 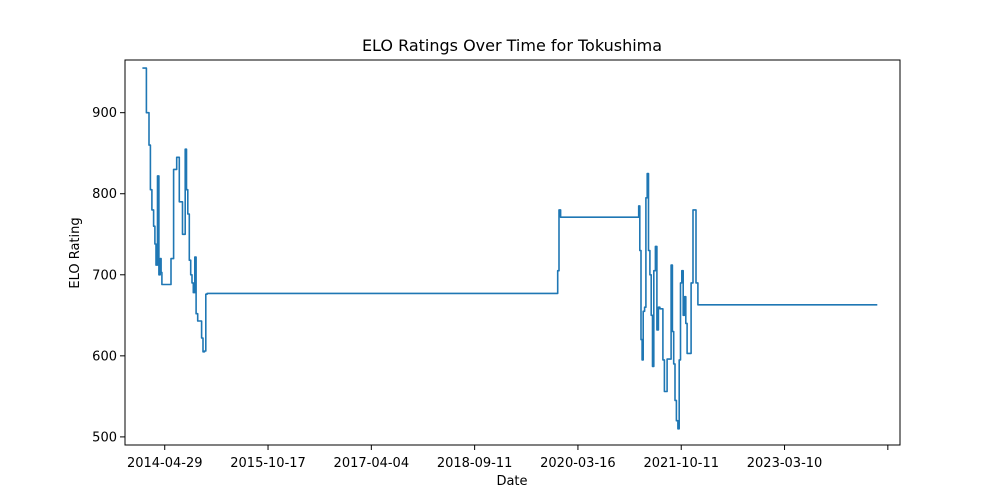 I want to click on chart-title: ELO Ratings Over Time for Tokushima, so click(x=512, y=45).